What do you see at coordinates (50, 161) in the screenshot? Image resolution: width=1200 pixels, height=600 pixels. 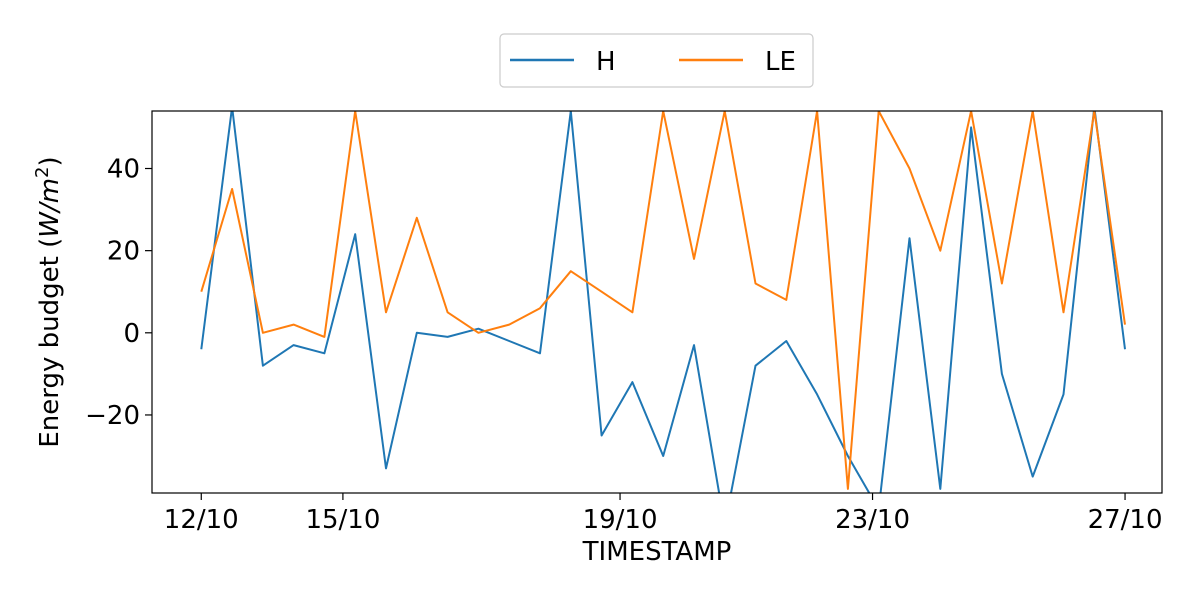 I see `y-axis-title-suffix: )` at bounding box center [50, 161].